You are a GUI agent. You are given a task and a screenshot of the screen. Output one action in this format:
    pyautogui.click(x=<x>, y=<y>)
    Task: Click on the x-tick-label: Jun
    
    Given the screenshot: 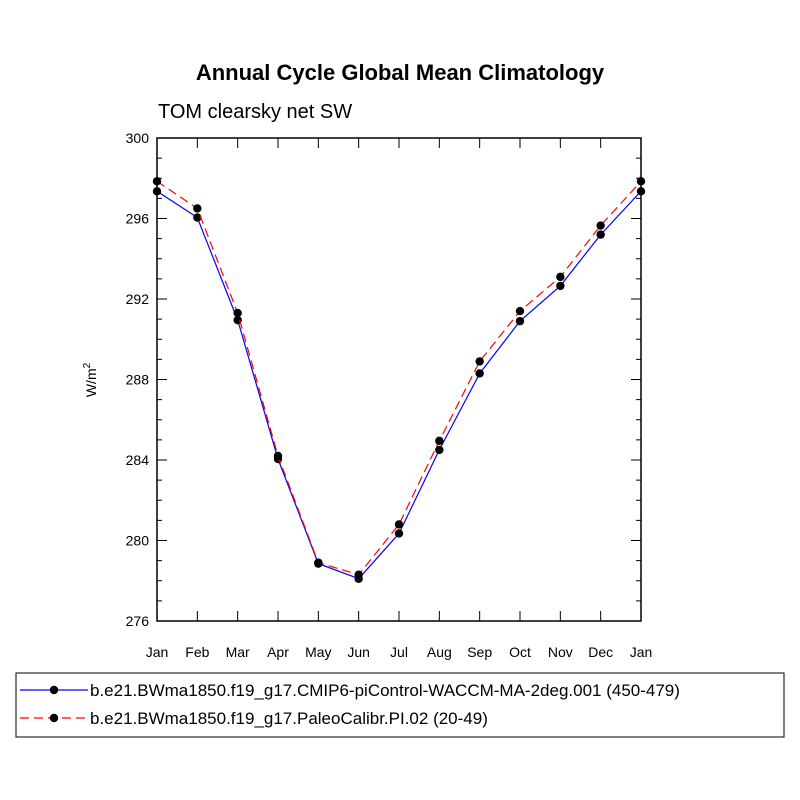 What is the action you would take?
    pyautogui.click(x=358, y=652)
    